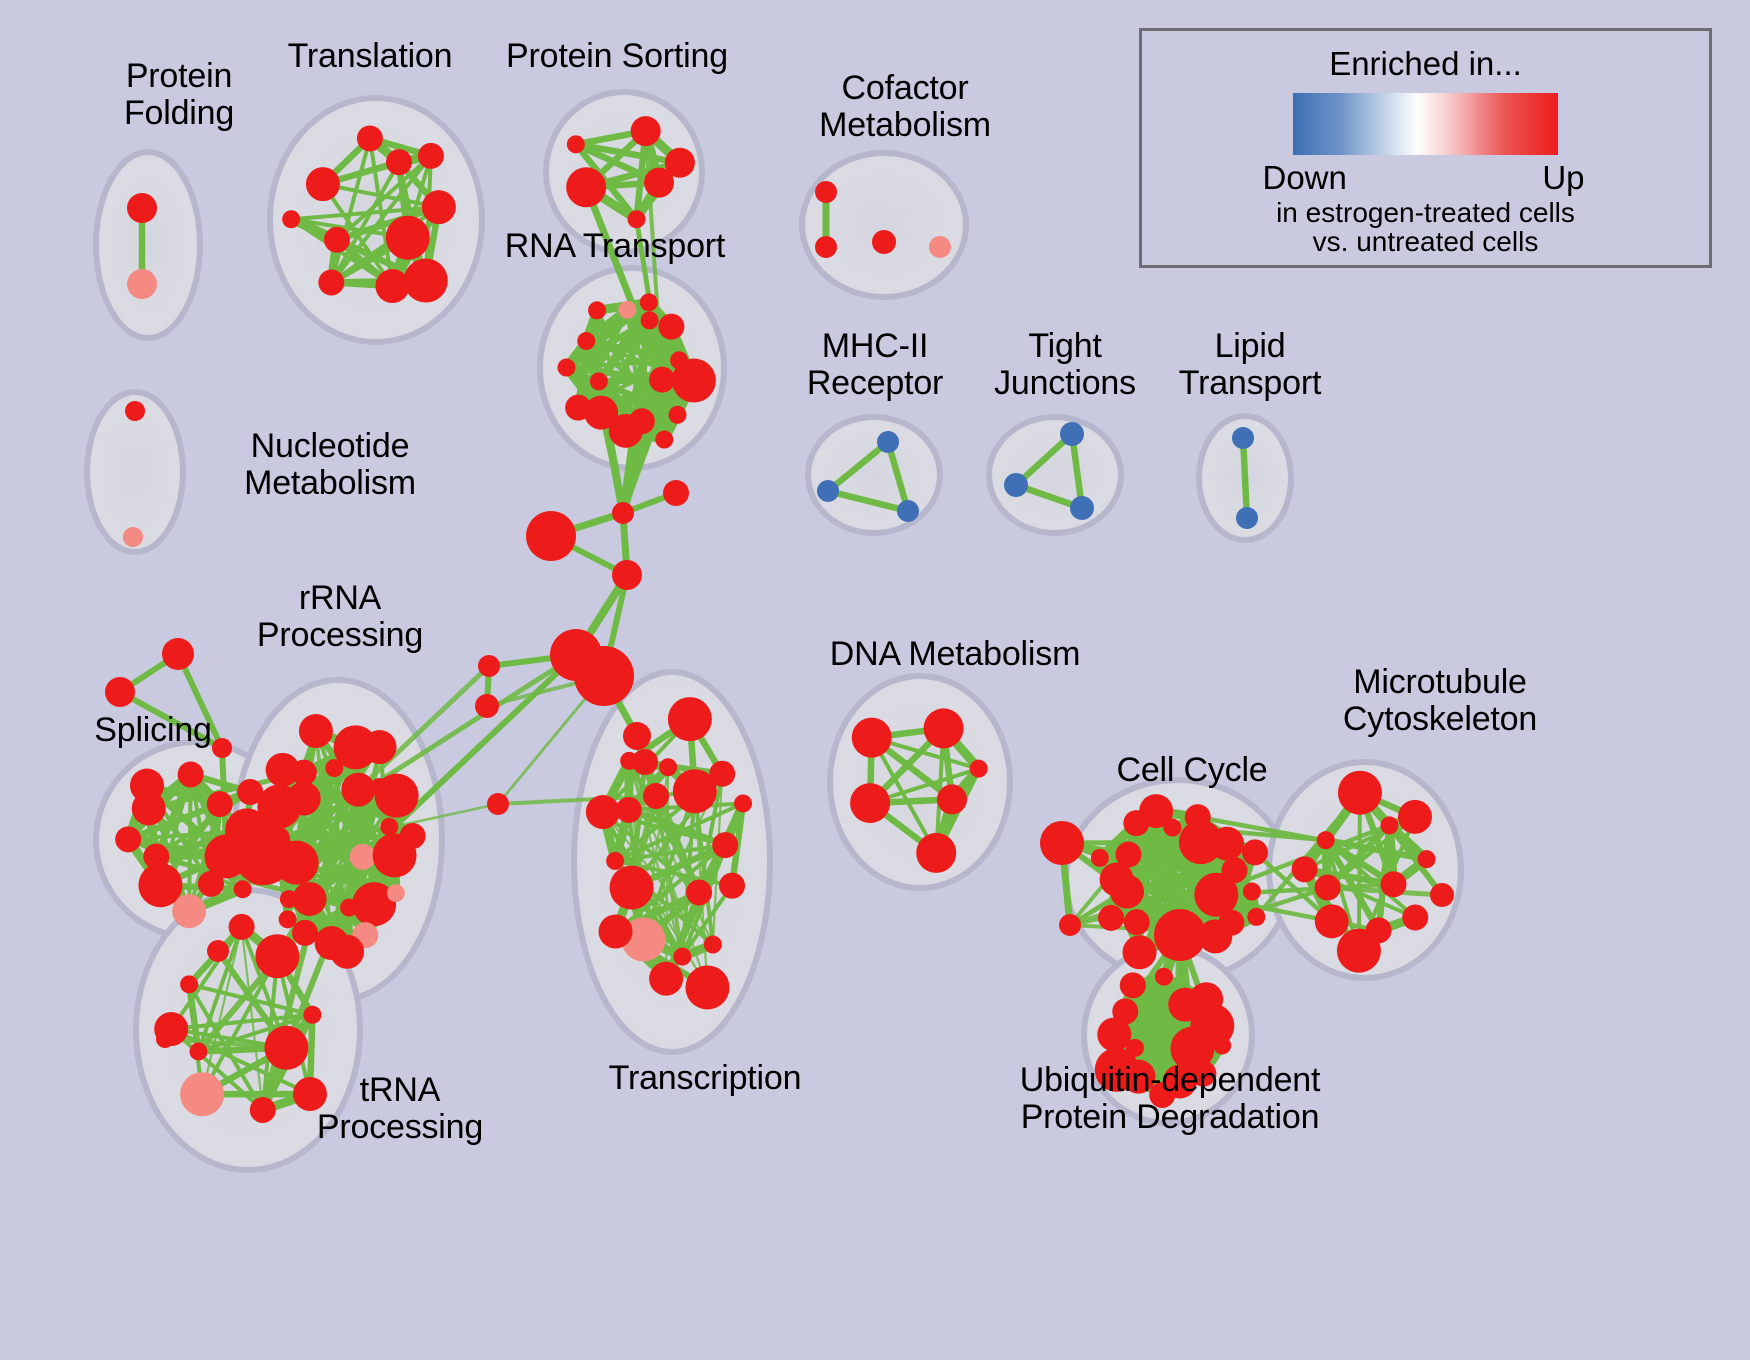 The height and width of the screenshot is (1360, 1750). Describe the element at coordinates (153, 730) in the screenshot. I see `cluster-label-splicing: Splicing` at that location.